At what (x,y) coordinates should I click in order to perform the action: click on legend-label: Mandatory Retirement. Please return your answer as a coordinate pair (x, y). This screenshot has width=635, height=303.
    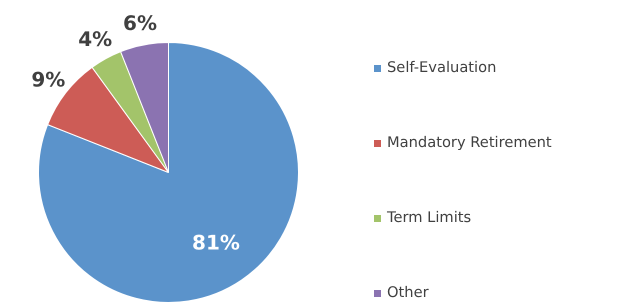
    Looking at the image, I should click on (469, 142).